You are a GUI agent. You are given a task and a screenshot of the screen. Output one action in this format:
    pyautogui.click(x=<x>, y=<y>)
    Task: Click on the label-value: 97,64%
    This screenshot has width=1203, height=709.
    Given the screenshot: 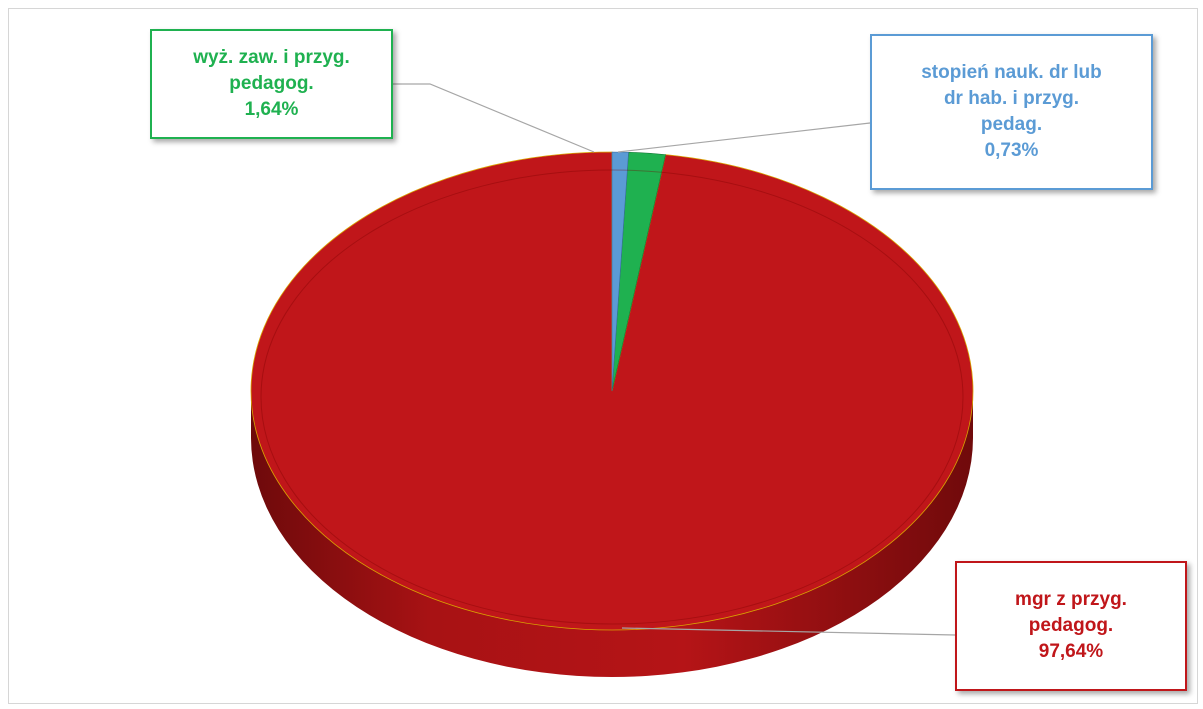 What is the action you would take?
    pyautogui.click(x=1071, y=651)
    